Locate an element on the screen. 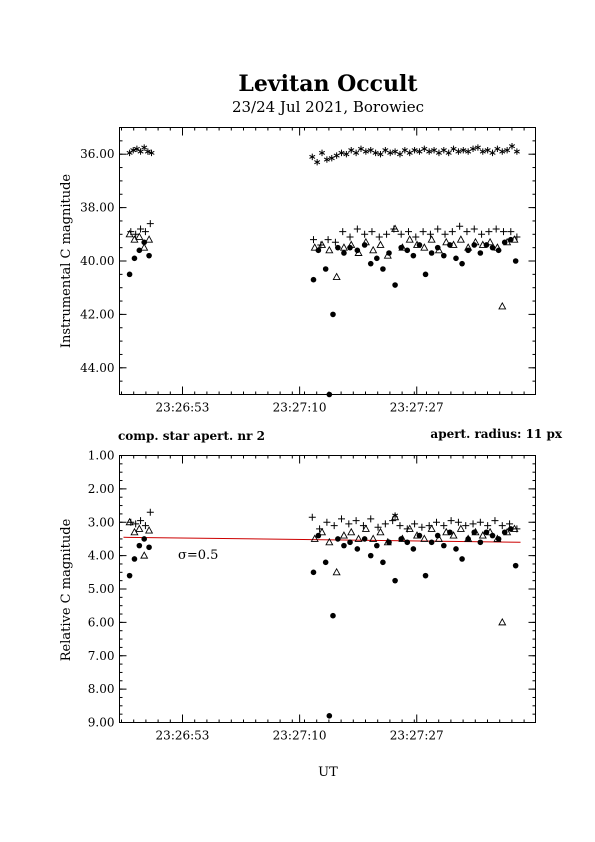 This screenshot has width=595, height=842. chart-title: Levitan Occult is located at coordinates (328, 84).